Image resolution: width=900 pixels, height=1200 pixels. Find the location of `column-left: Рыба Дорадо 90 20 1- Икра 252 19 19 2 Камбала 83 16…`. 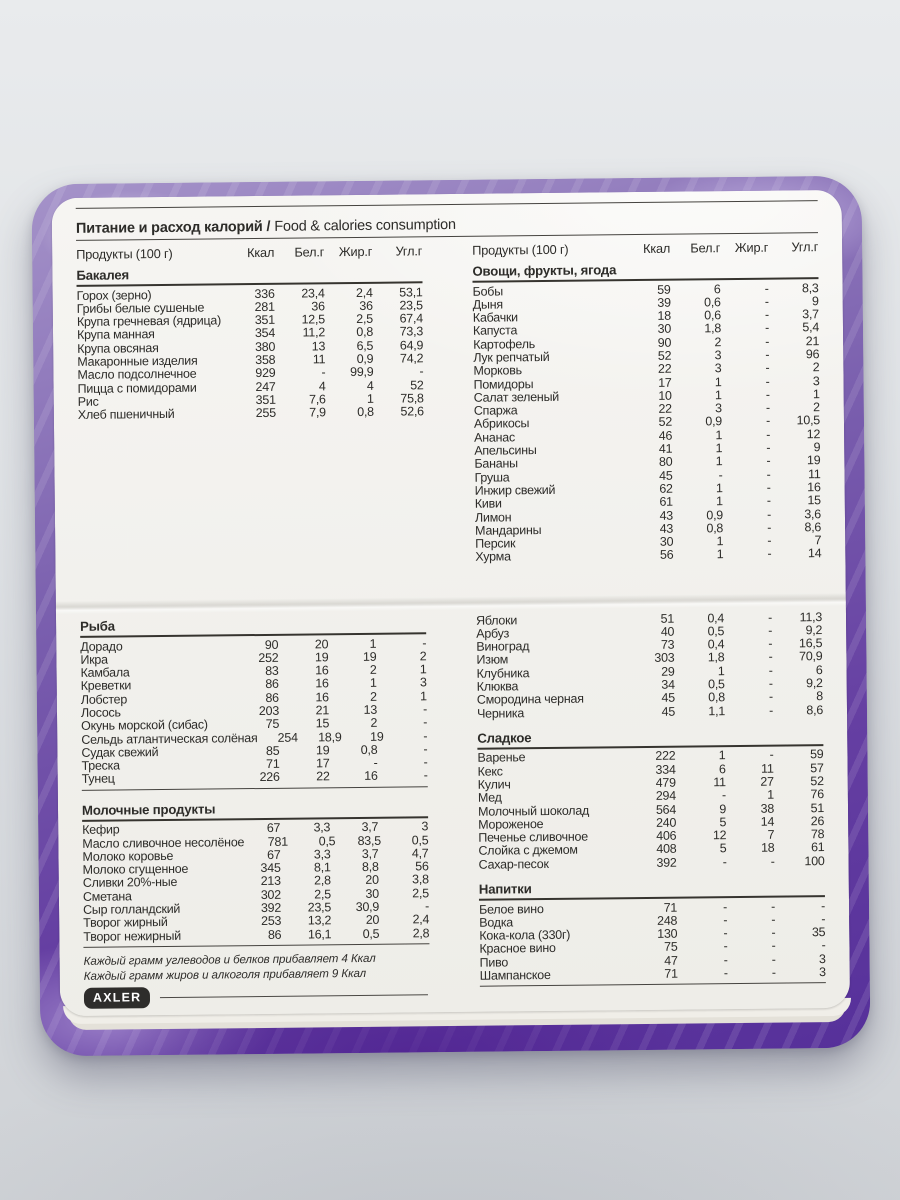

column-left: Рыба Дорадо 90 20 1- Икра 252 19 19 2 Камбала 83 16… is located at coordinates (254, 810).